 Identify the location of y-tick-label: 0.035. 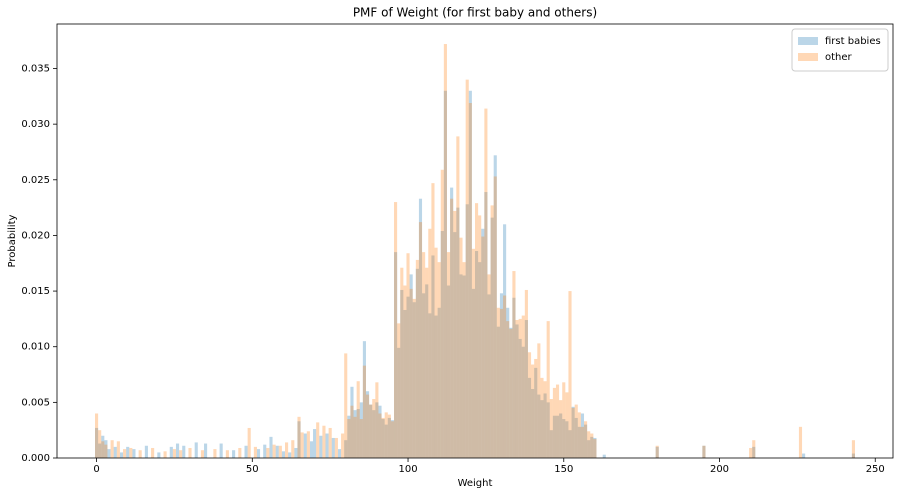
(35, 69).